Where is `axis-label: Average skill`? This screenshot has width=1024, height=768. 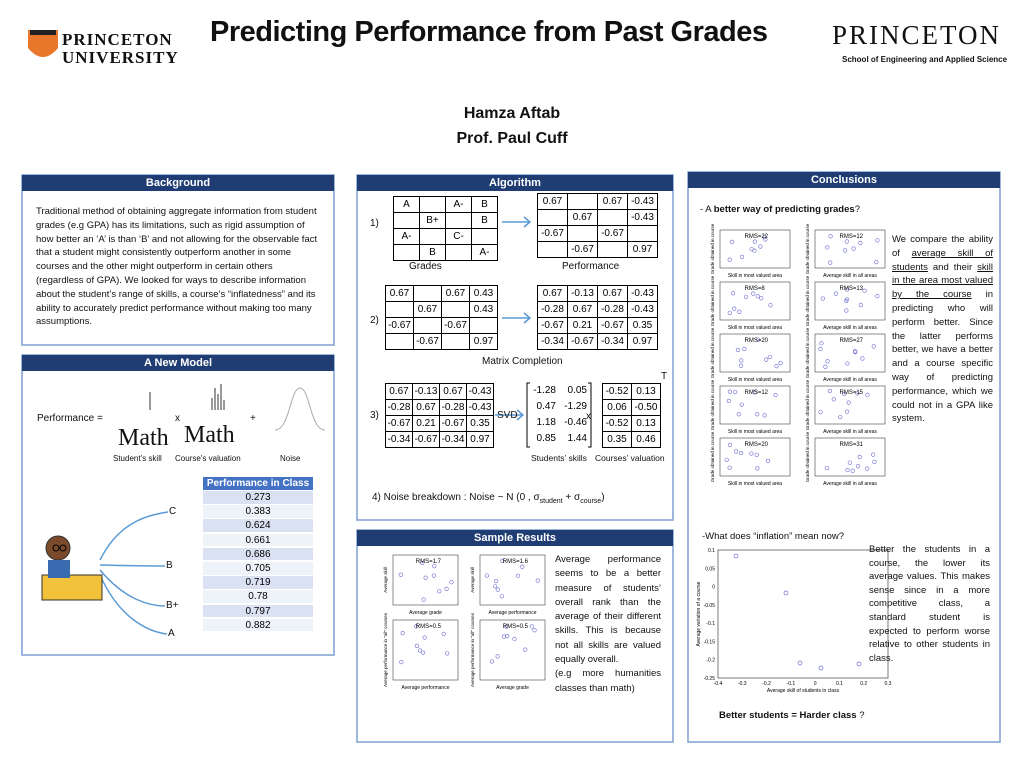
axis-label: Average skill is located at coordinates (385, 579).